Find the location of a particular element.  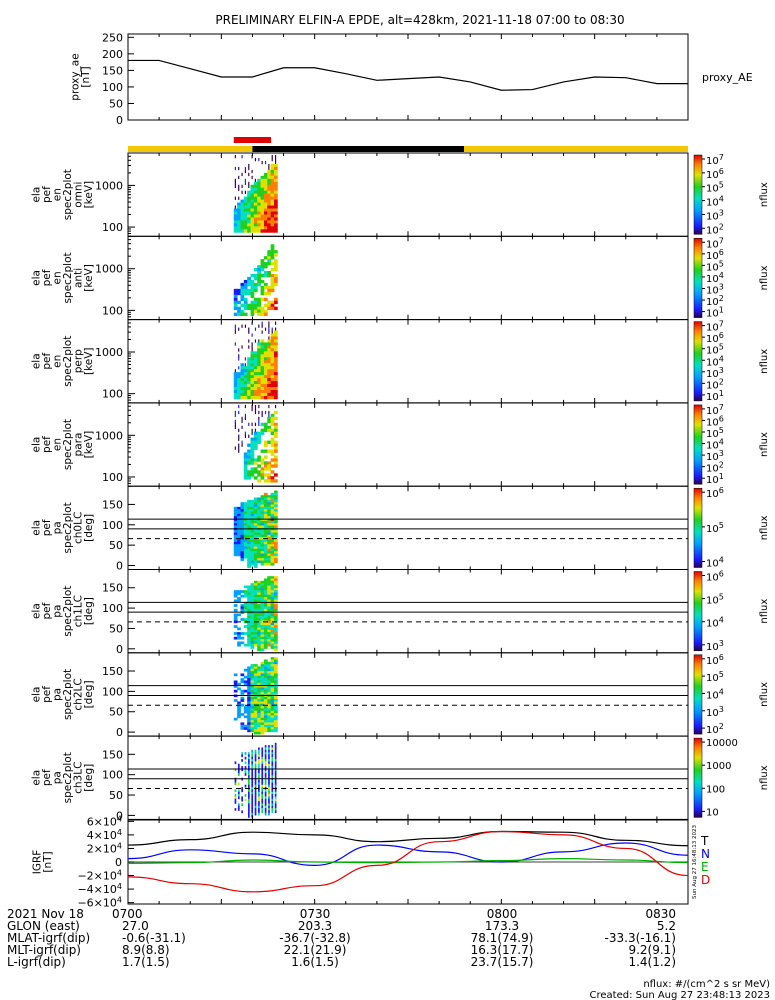

proxy-ae-tick-label: 200 is located at coordinates (112, 54).